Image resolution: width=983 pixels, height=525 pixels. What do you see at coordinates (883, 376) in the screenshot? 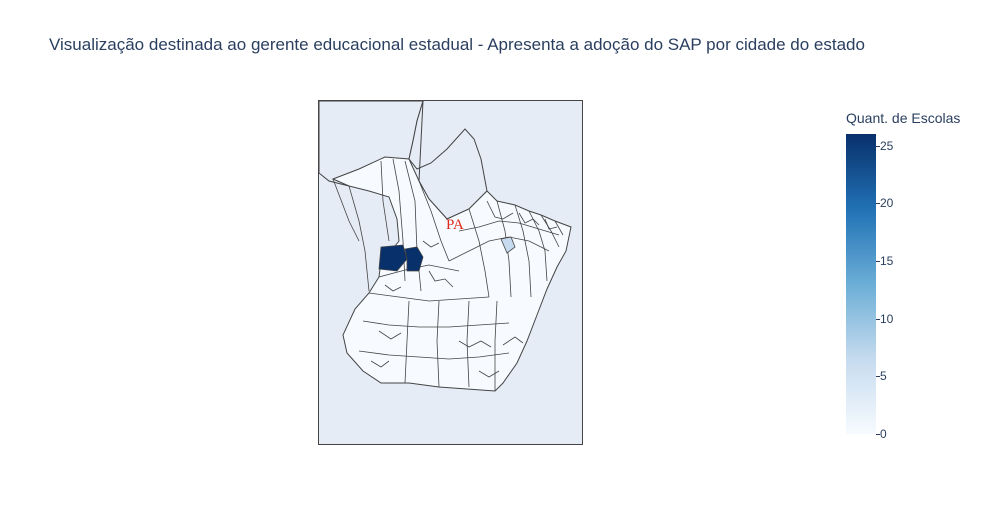
I see `colorbar-tick-label: 5` at bounding box center [883, 376].